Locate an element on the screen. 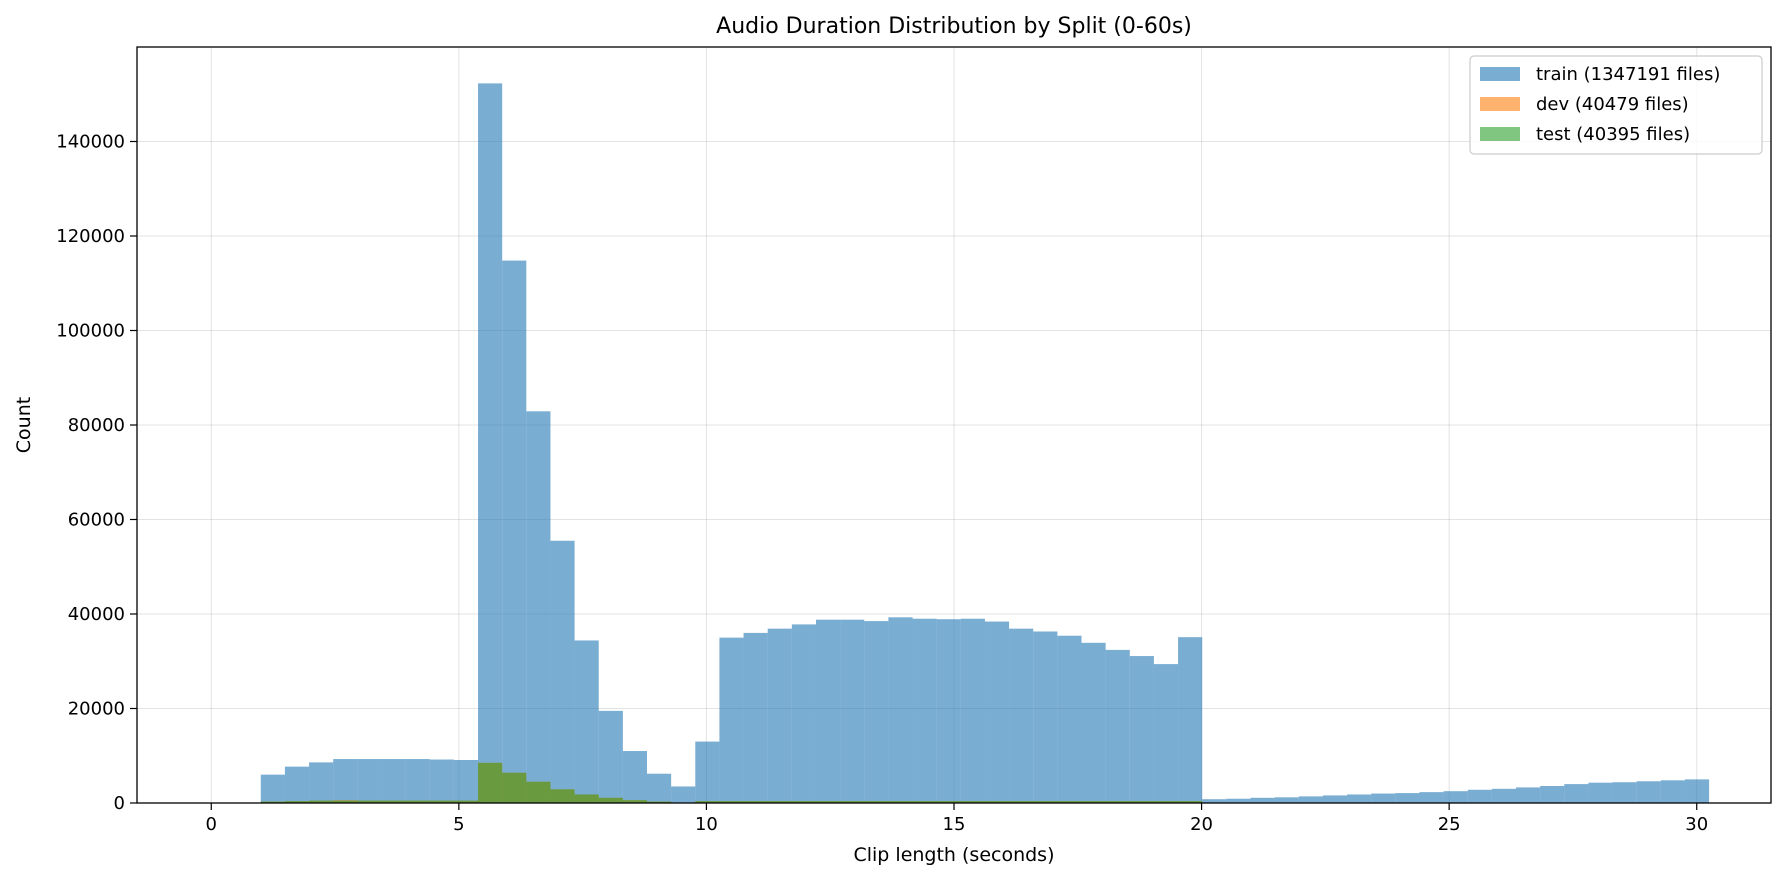 The image size is (1784, 885). y-tick-label: 100000 is located at coordinates (90, 331).